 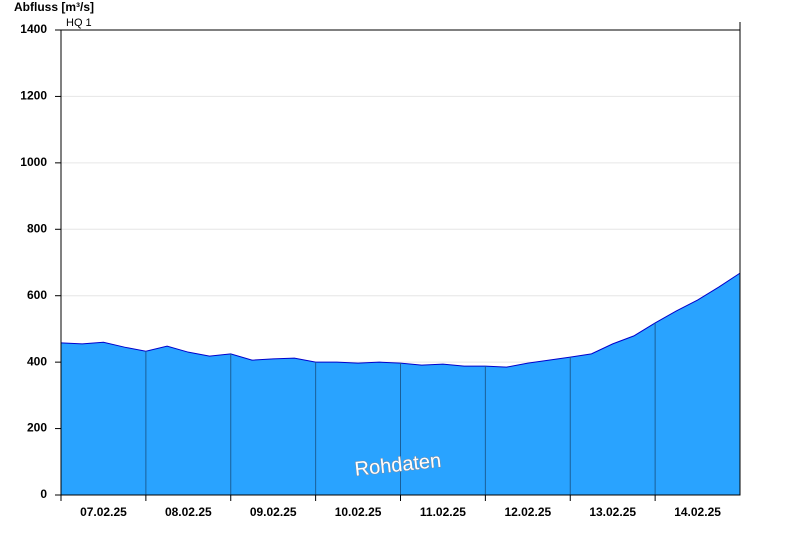 I want to click on x-tick-label: 12.02.25, so click(x=527, y=512).